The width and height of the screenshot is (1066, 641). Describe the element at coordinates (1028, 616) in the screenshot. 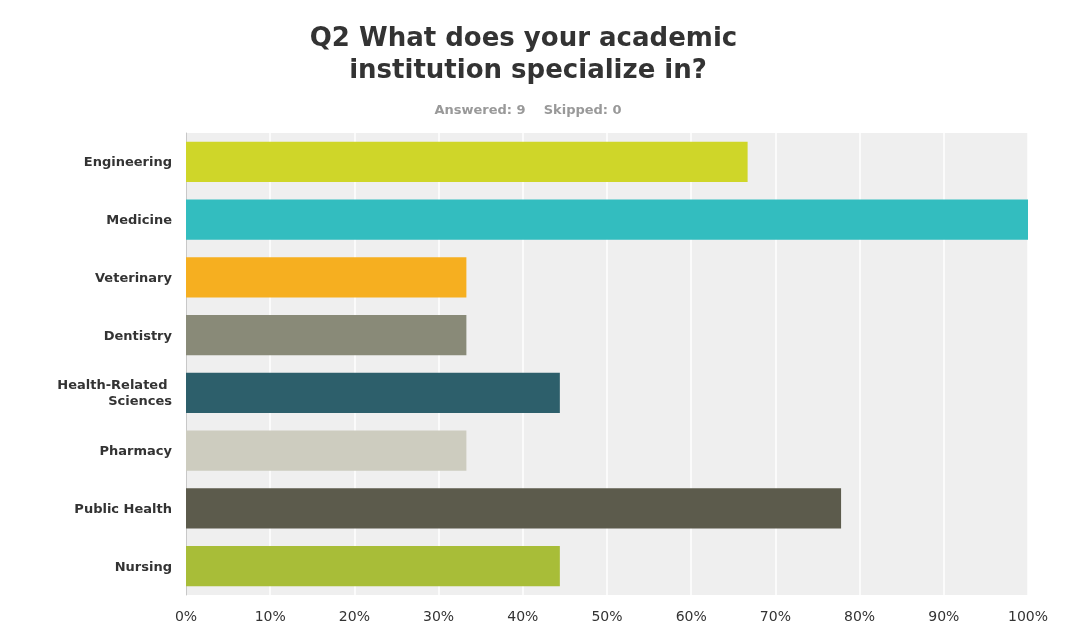

I see `x-tick-label: 100%` at that location.